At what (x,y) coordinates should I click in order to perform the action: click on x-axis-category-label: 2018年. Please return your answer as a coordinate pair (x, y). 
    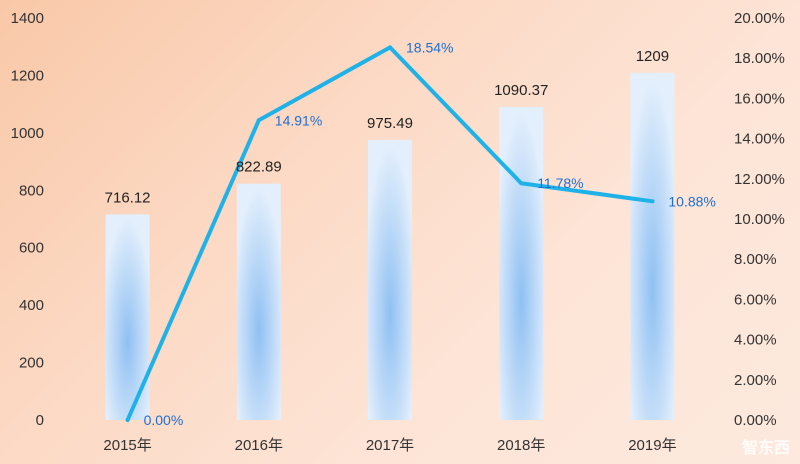
    Looking at the image, I should click on (521, 445).